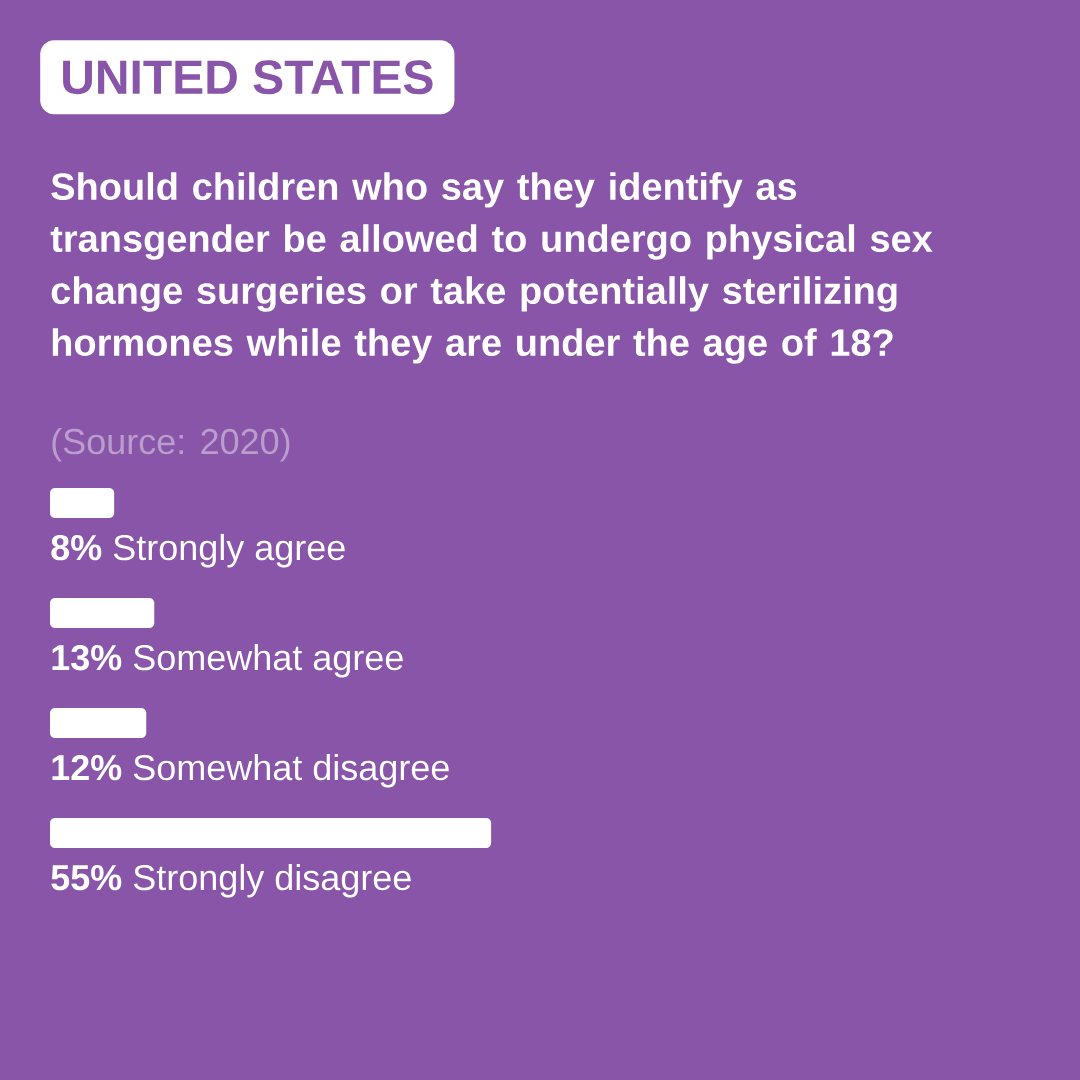  Describe the element at coordinates (87, 767) in the screenshot. I see `data-label: 12%` at that location.